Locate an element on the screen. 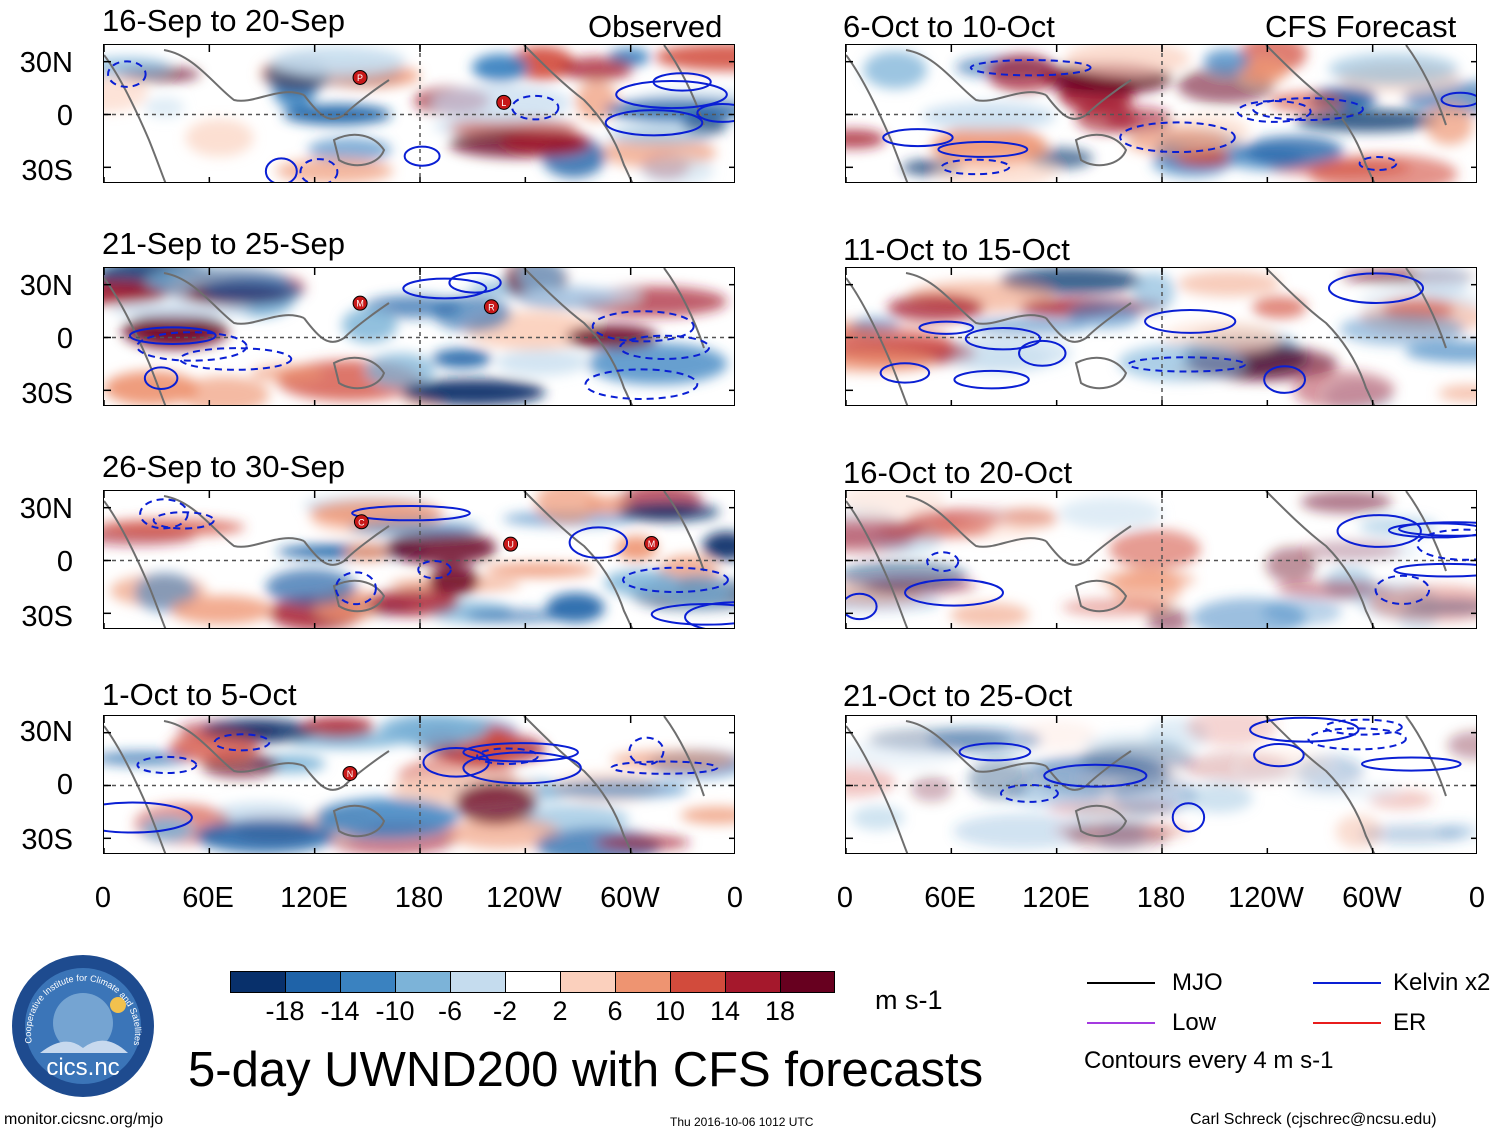 The width and height of the screenshot is (1510, 1137). footer-url: monitor.cicsnc.org/mjo is located at coordinates (84, 1119).